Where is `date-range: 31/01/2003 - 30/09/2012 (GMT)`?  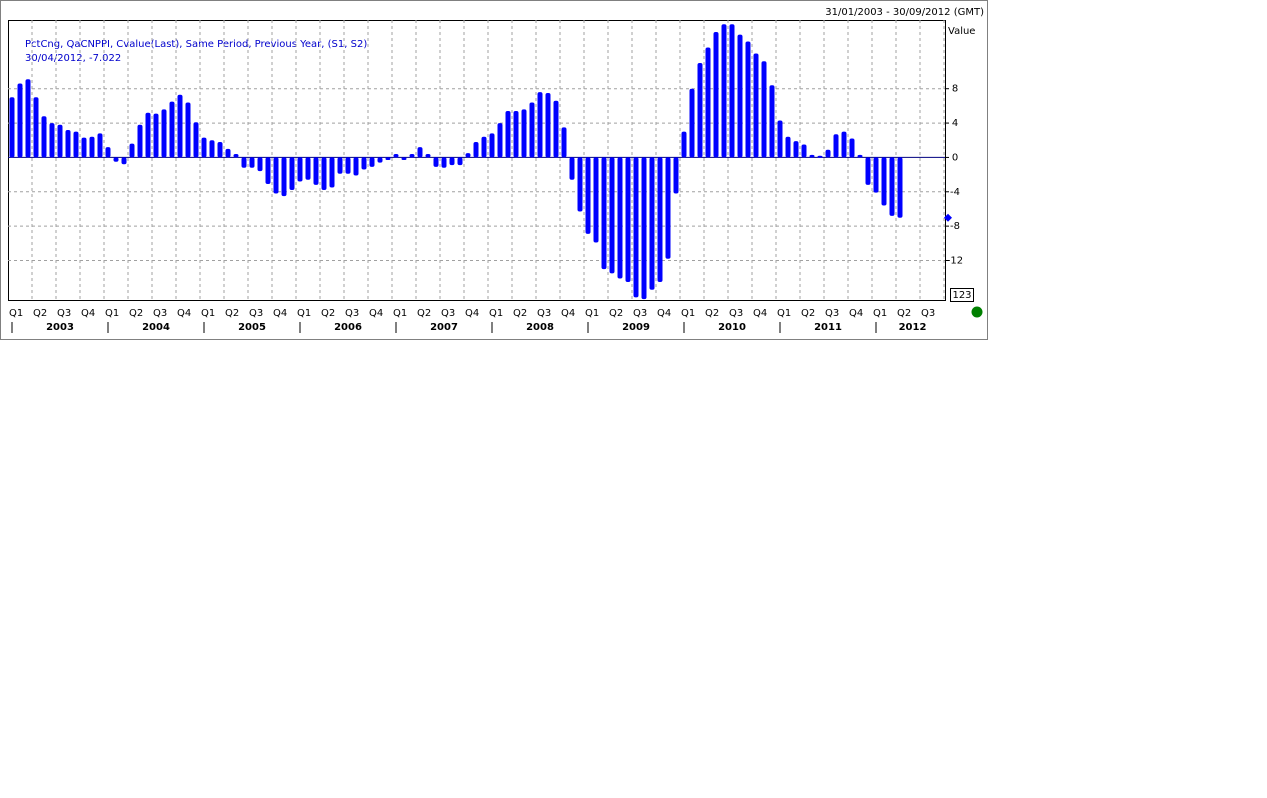 date-range: 31/01/2003 - 30/09/2012 (GMT) is located at coordinates (904, 12).